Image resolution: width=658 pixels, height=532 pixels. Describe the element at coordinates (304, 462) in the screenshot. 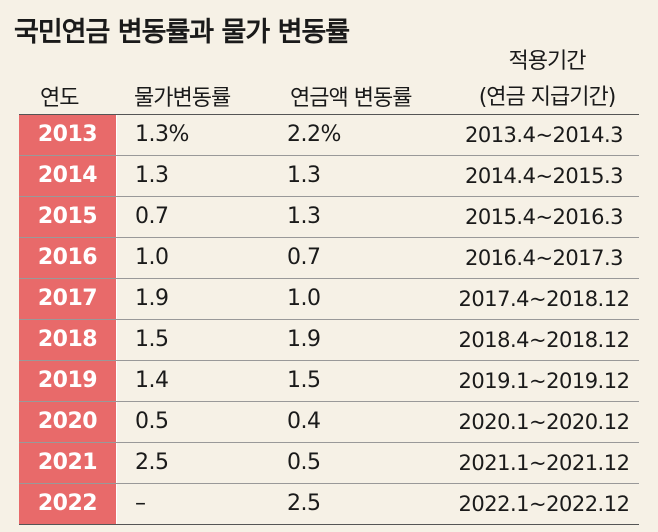

I see `pension-change-cell: 0.5` at that location.